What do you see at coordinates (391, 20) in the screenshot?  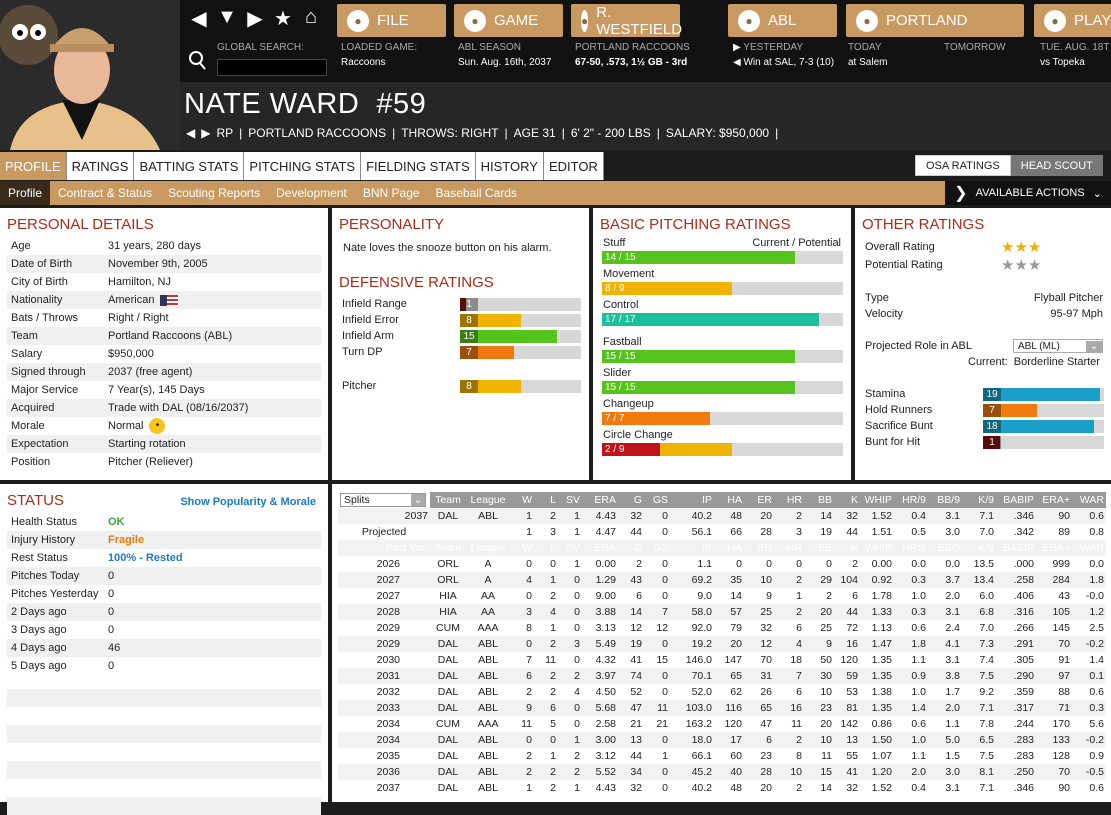 I see `menu-file-button: ● FILE` at bounding box center [391, 20].